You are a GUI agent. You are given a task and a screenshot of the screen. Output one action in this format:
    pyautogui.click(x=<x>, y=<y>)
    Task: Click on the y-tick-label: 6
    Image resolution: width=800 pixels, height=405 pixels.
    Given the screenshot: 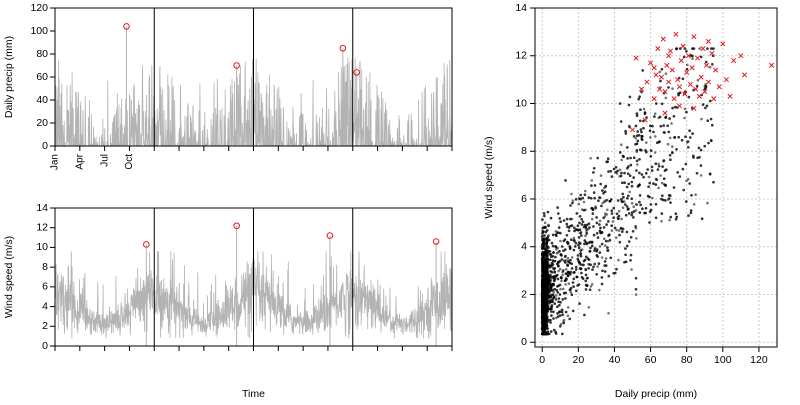 What is the action you would take?
    pyautogui.click(x=45, y=287)
    